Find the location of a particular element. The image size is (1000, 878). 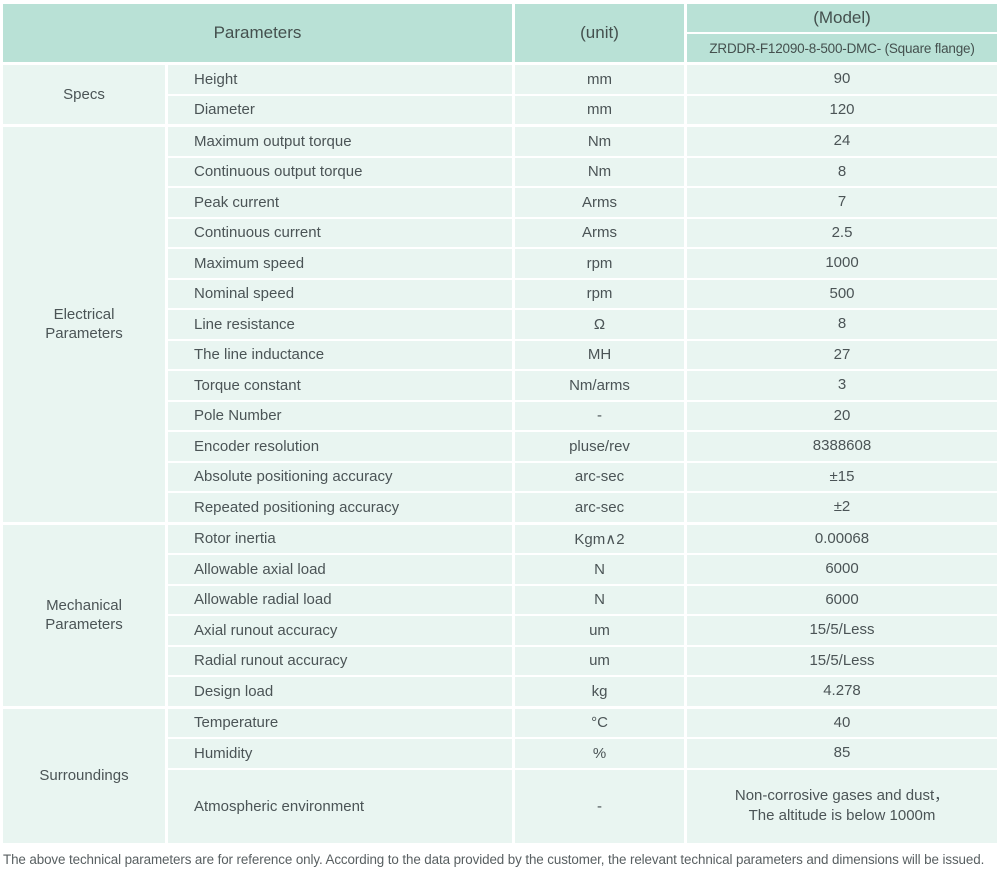

value-cell: 85 is located at coordinates (842, 753).